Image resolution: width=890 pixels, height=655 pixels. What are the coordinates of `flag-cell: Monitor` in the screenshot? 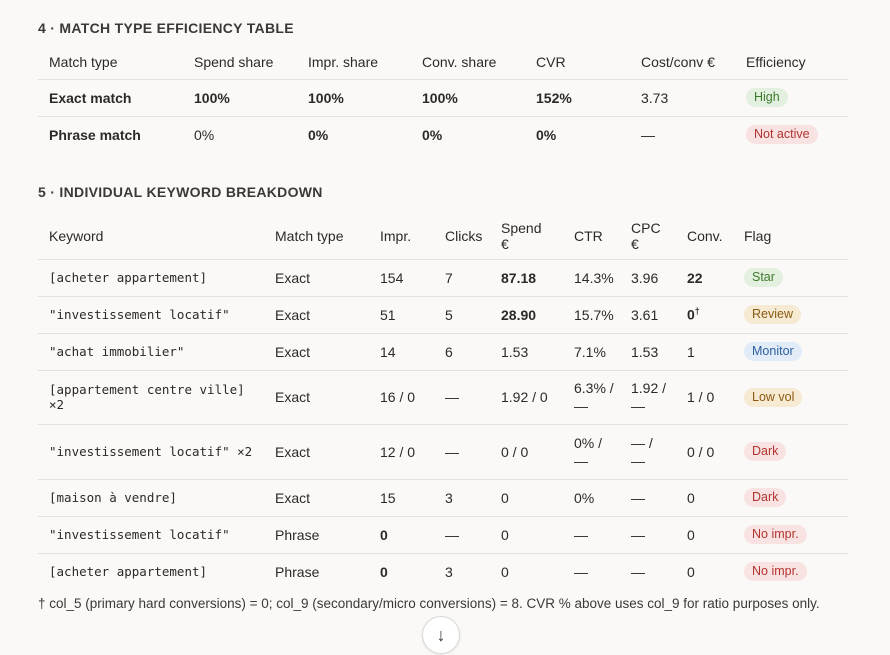 It's located at (790, 351).